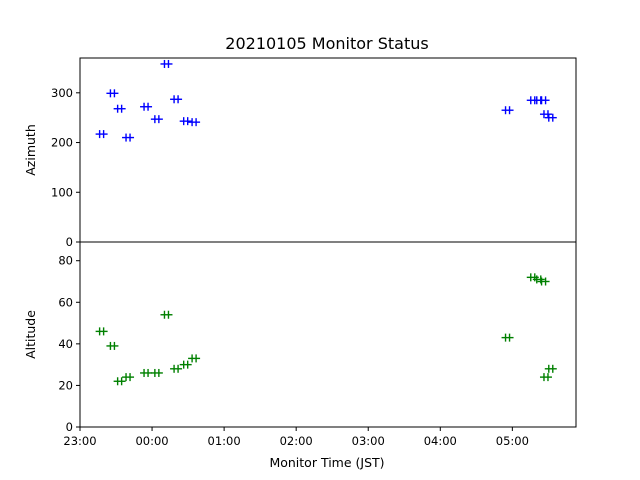  I want to click on altitude-y-axis-label: Altitude, so click(30, 334).